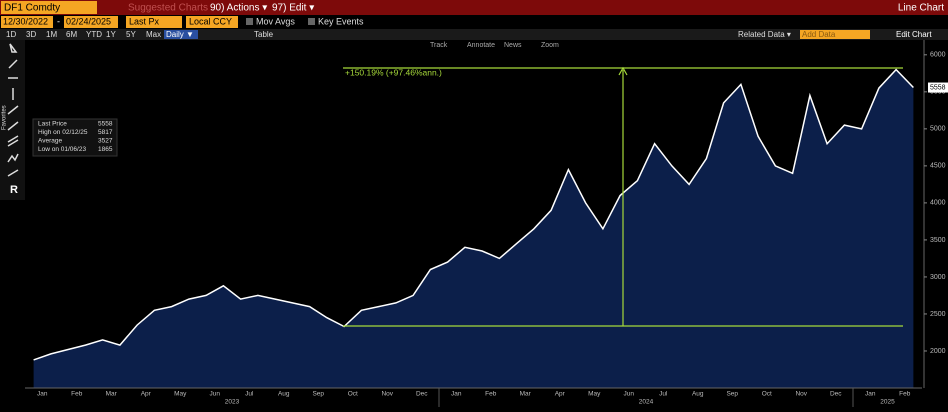 Image resolution: width=948 pixels, height=412 pixels. What do you see at coordinates (52, 124) in the screenshot?
I see `legend-label: Last Price` at bounding box center [52, 124].